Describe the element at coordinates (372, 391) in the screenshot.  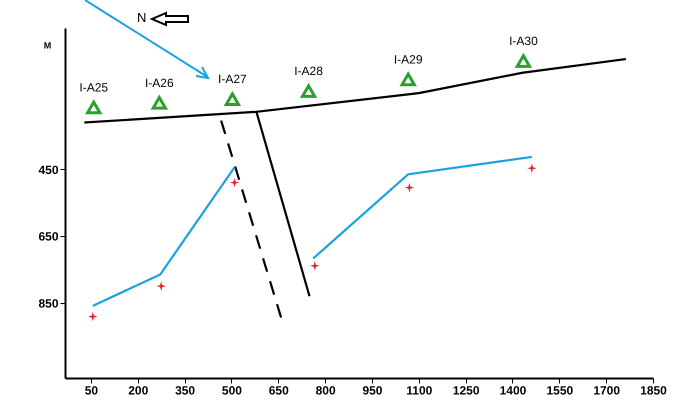
I see `x-tick-label: 950` at that location.